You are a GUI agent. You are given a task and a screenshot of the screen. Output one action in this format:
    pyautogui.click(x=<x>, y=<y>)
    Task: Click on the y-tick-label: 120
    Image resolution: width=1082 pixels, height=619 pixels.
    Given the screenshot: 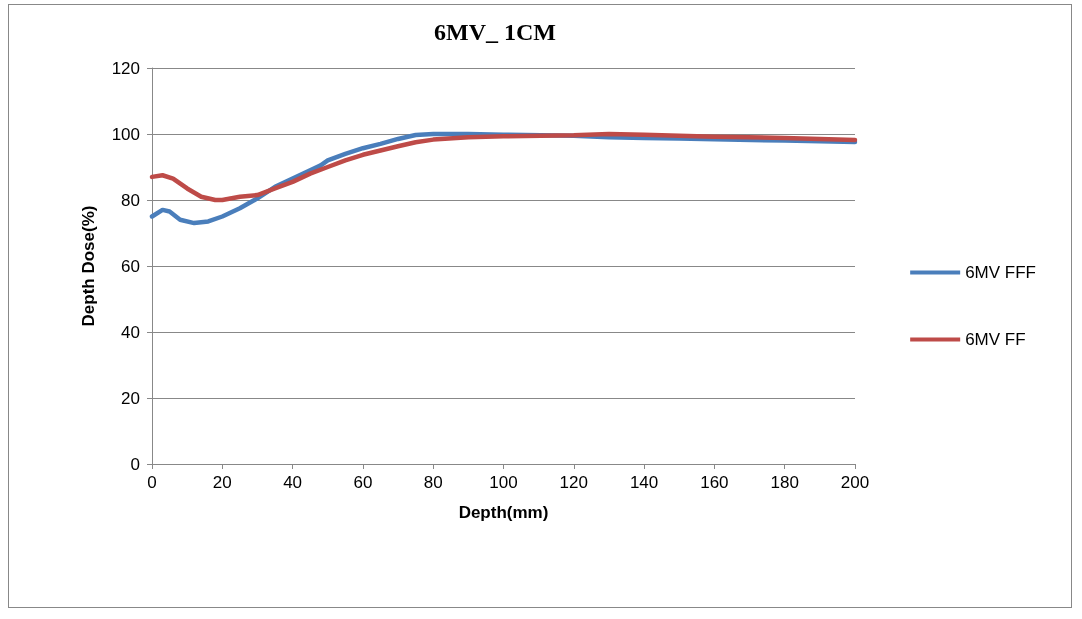 What is the action you would take?
    pyautogui.click(x=125, y=68)
    